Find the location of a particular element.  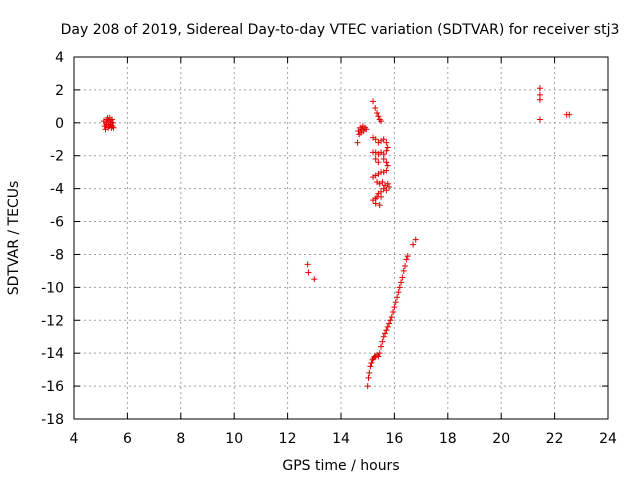

y-tick-label: -10 is located at coordinates (52, 288).